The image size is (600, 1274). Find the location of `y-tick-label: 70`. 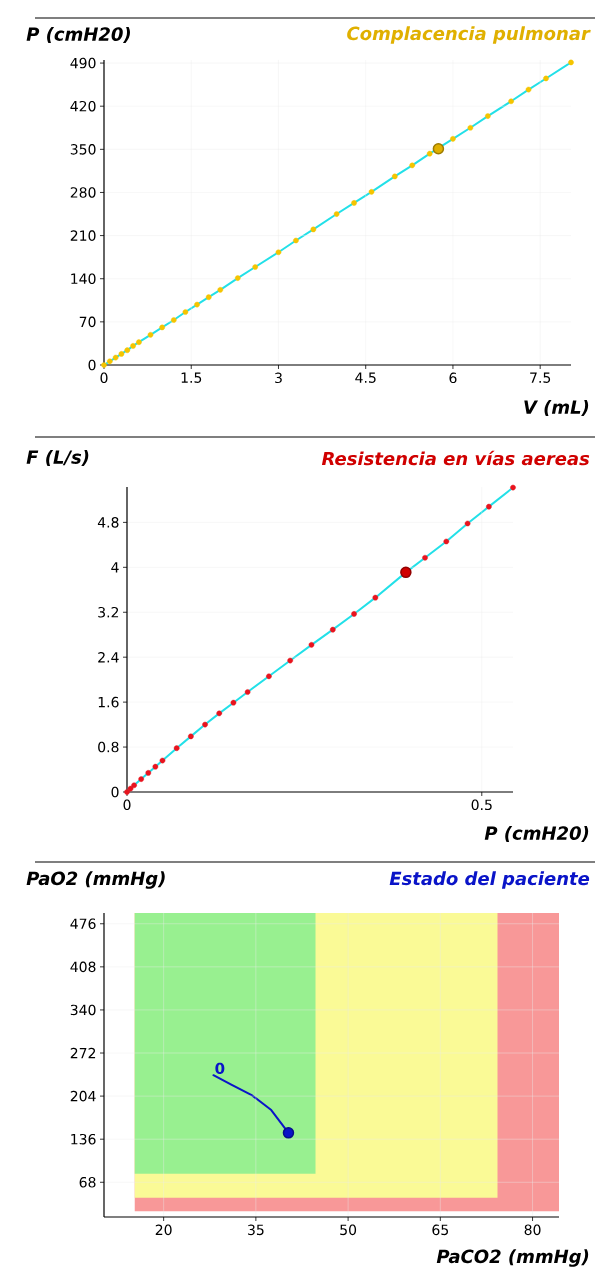

y-tick-label: 70 is located at coordinates (87, 322).